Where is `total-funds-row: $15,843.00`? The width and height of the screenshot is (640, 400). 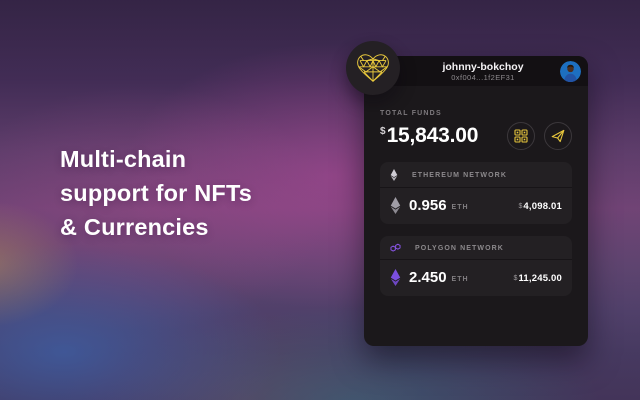
total-funds-row: $15,843.00 is located at coordinates (476, 136).